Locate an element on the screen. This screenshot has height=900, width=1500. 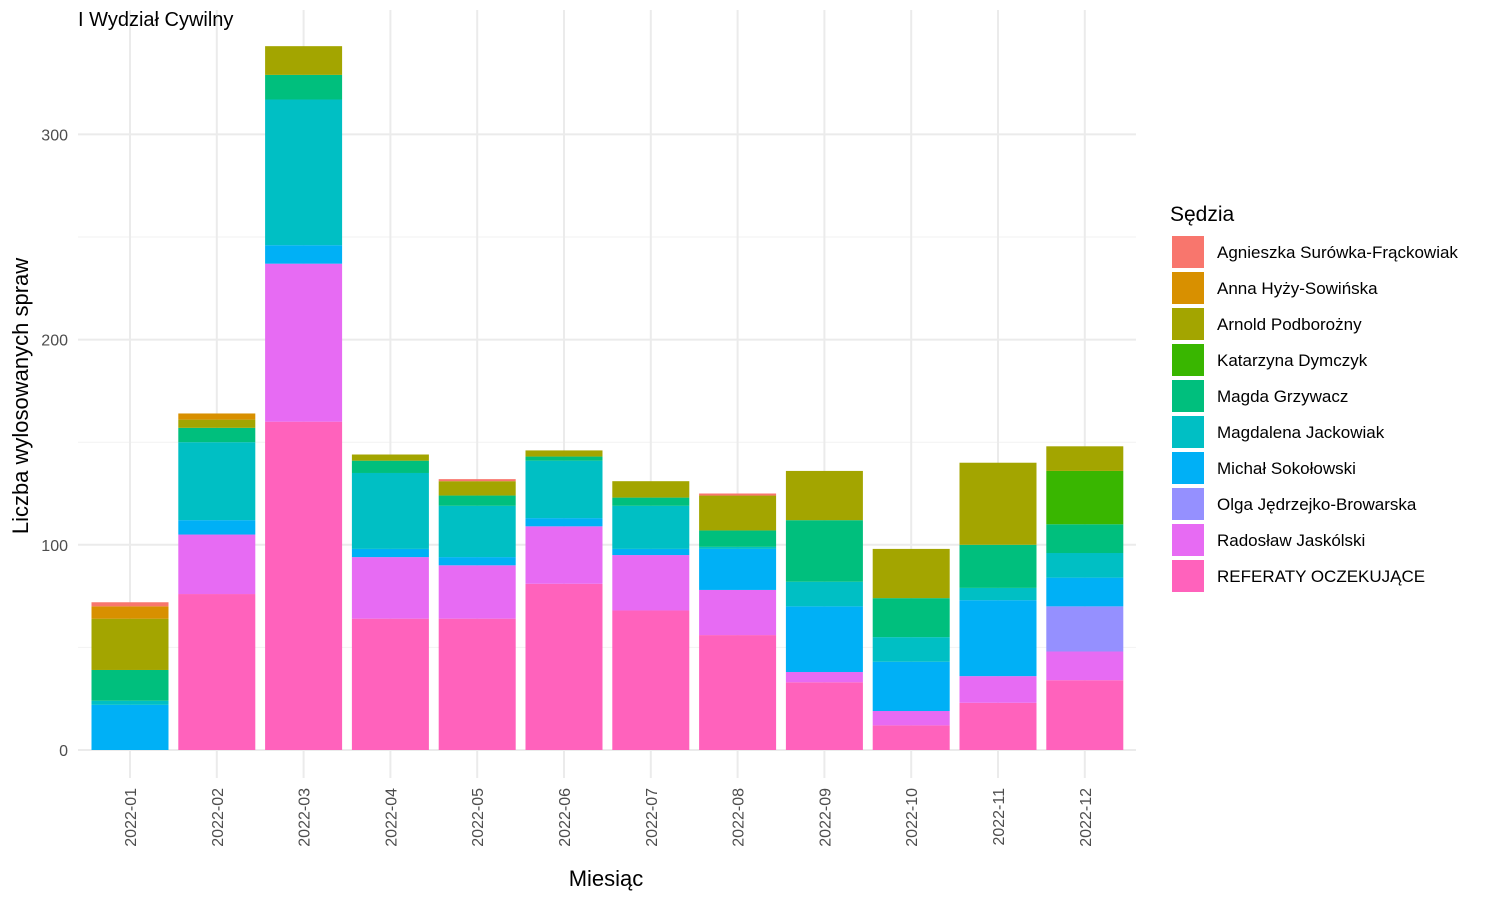
legend-label: Anna Hyży-Sowińska is located at coordinates (1297, 288).